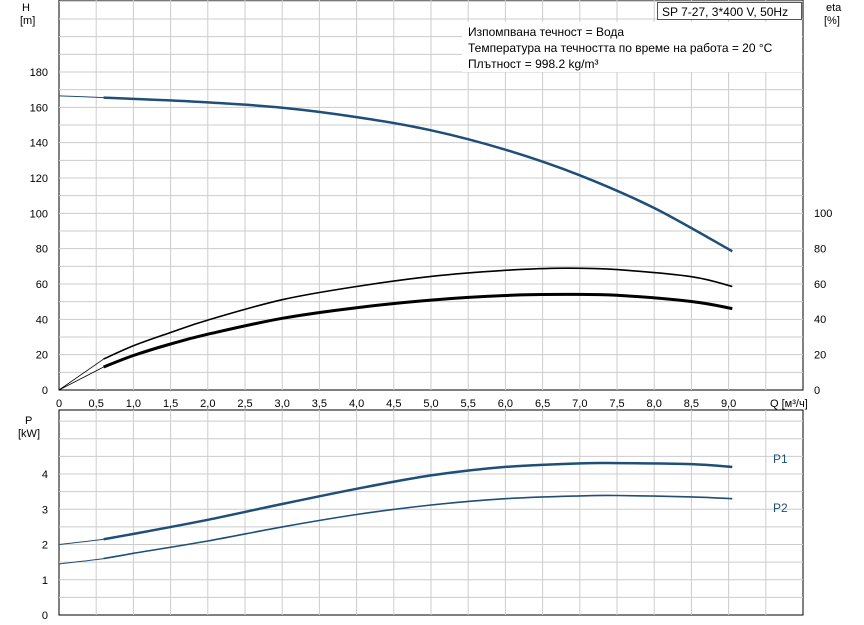  Describe the element at coordinates (42, 320) in the screenshot. I see `h-tick-label: 40` at that location.